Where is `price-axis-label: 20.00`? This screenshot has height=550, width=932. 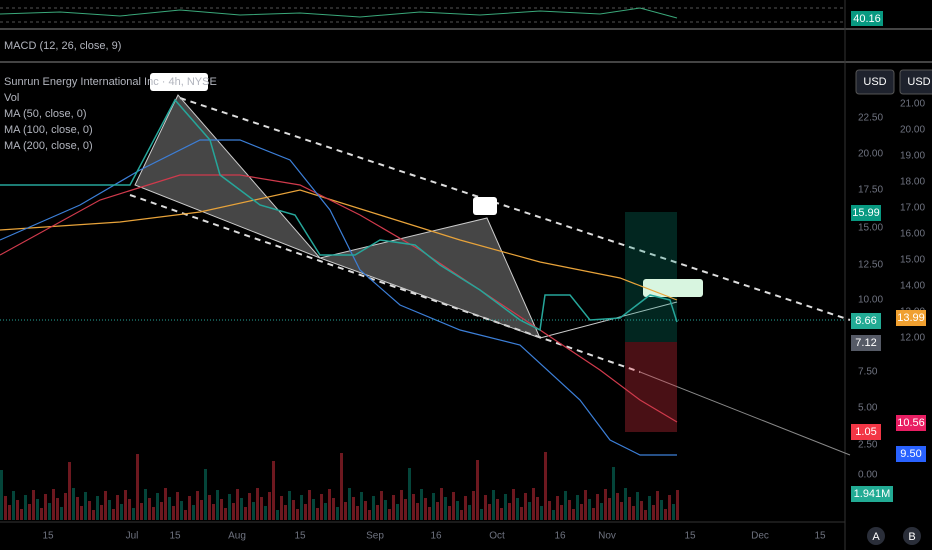
price-axis-label: 20.00 is located at coordinates (870, 154).